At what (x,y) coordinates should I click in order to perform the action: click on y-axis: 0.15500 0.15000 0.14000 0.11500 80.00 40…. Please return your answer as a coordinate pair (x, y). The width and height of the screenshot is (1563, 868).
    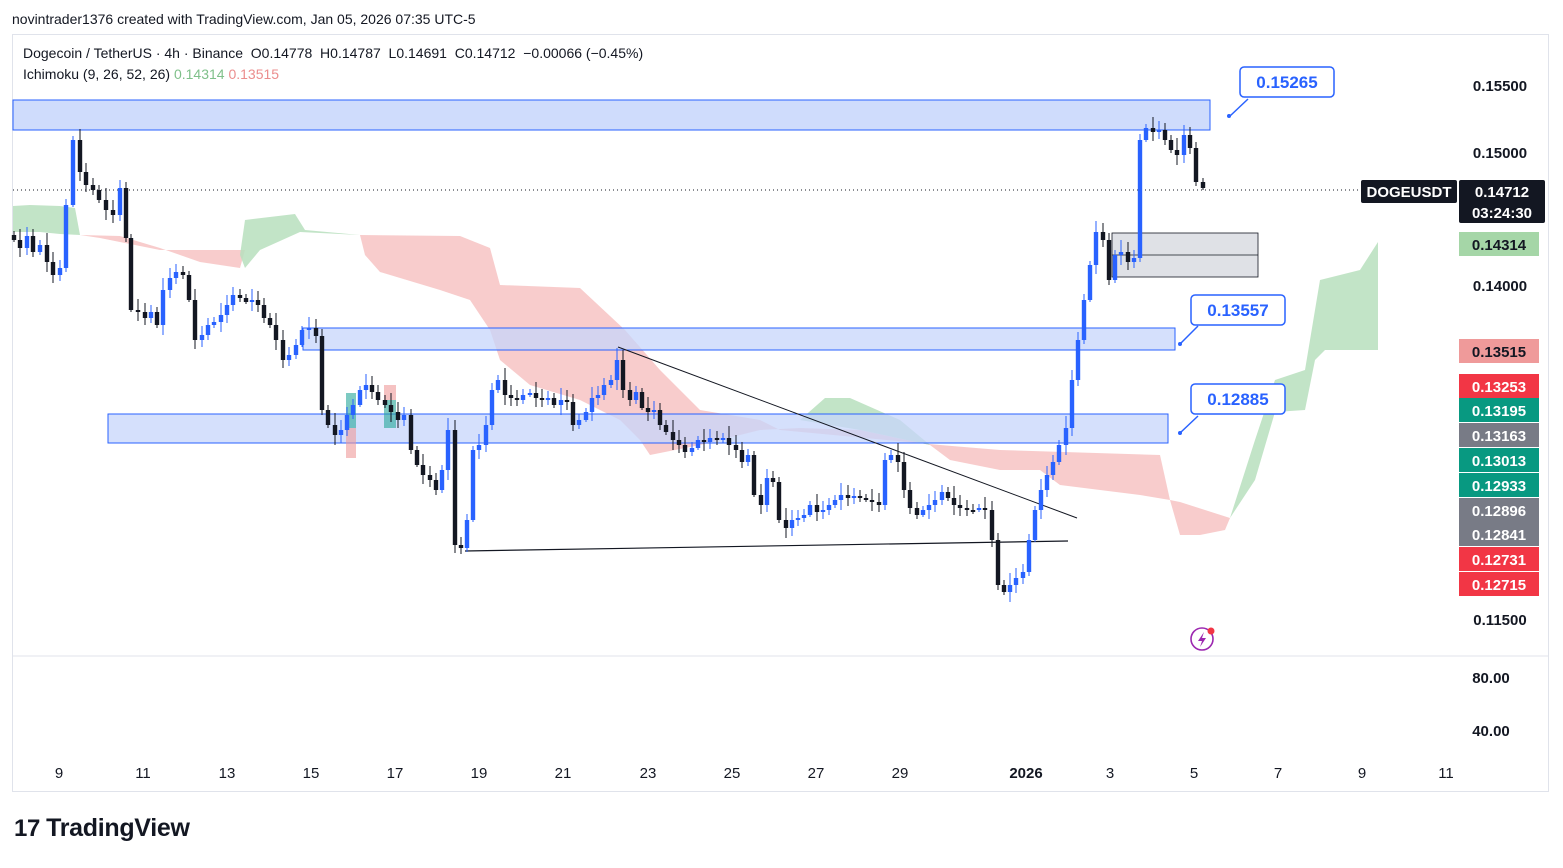
    Looking at the image, I should click on (1499, 409).